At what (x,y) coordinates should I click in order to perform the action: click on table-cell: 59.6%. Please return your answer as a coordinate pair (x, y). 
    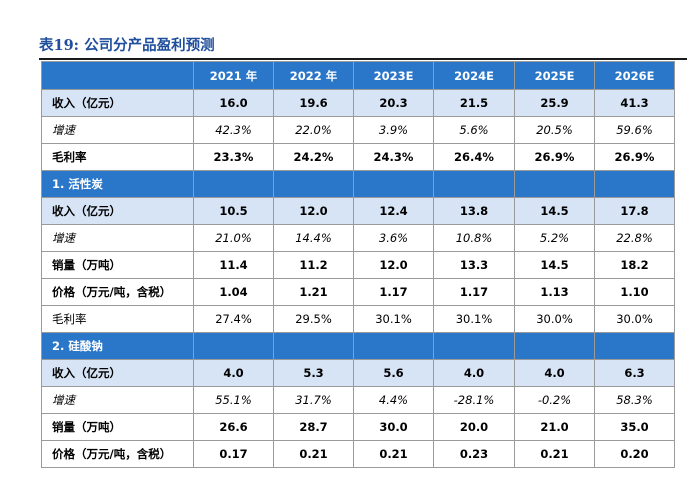
    Looking at the image, I should click on (634, 130).